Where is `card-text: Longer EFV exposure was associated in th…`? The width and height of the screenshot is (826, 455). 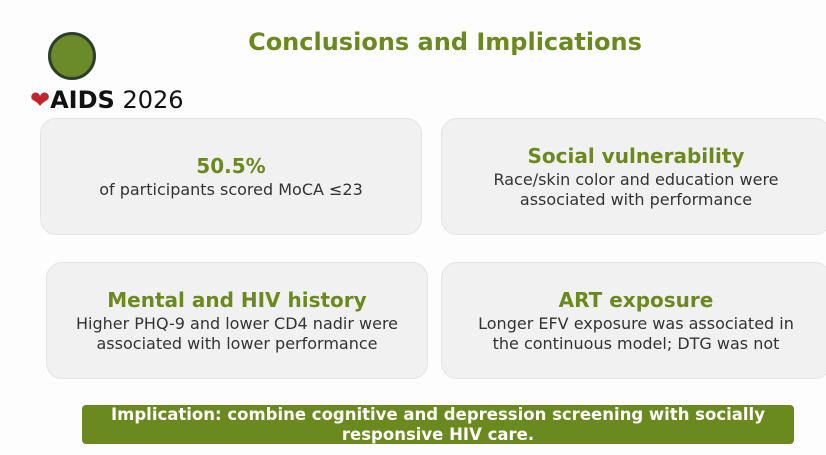 card-text: Longer EFV exposure was associated in th… is located at coordinates (636, 333).